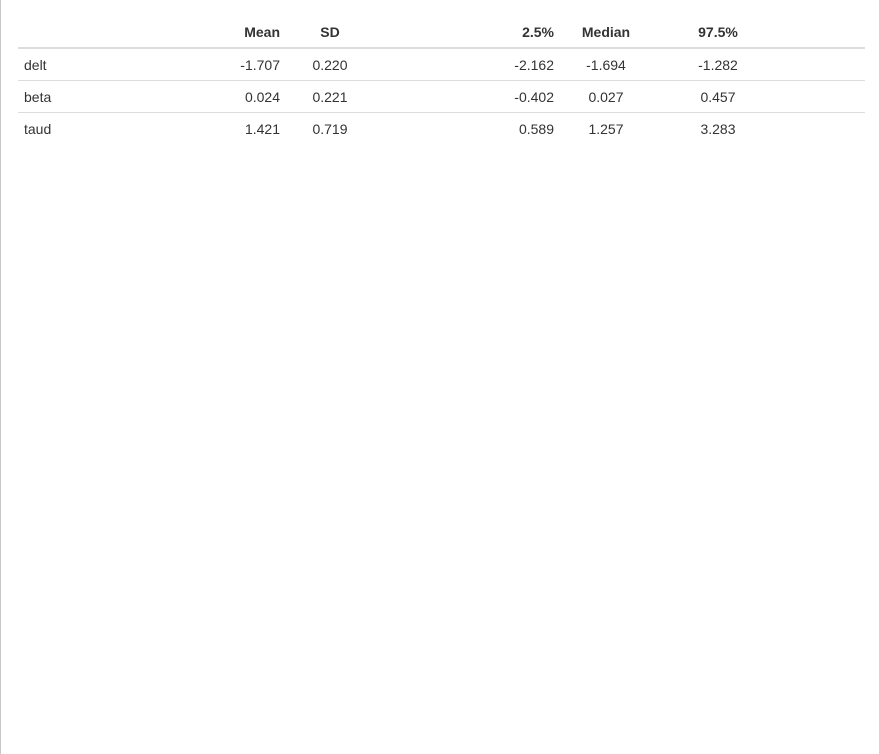 This screenshot has height=754, width=879. I want to click on header-sd: SD, so click(330, 32).